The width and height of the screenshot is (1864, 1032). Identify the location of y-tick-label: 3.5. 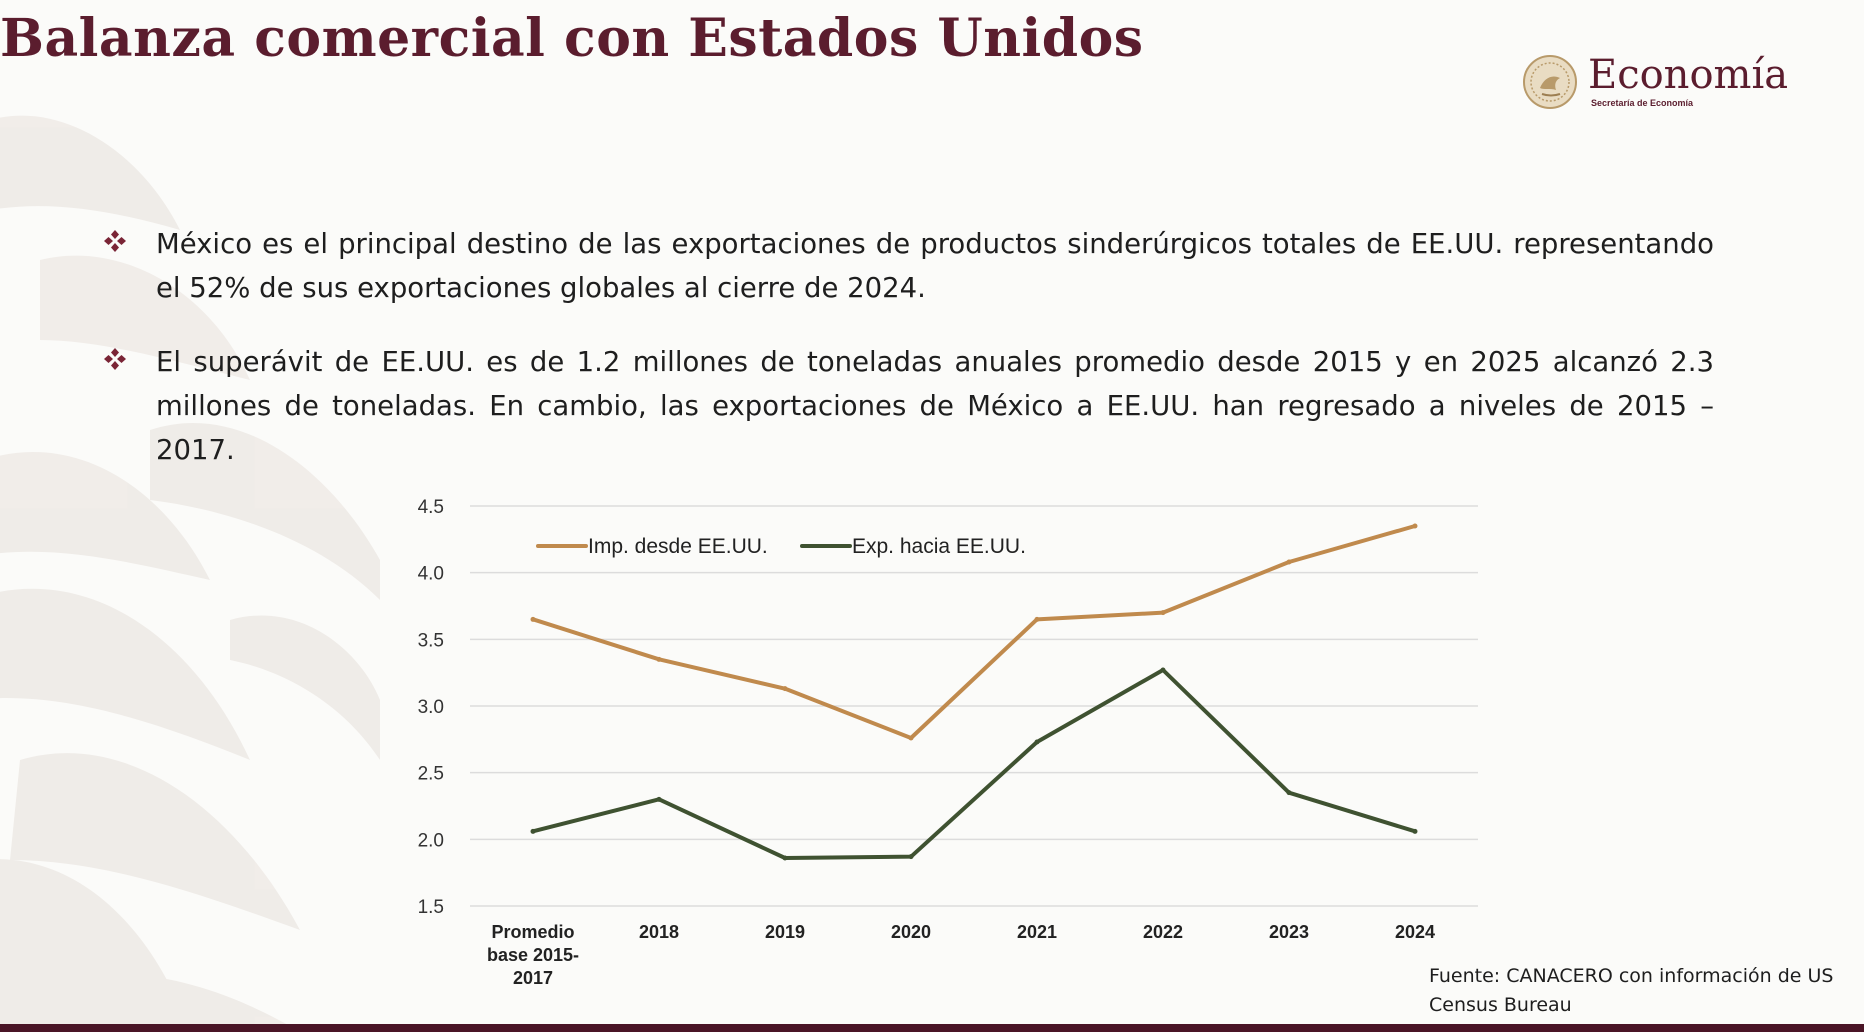
(431, 640).